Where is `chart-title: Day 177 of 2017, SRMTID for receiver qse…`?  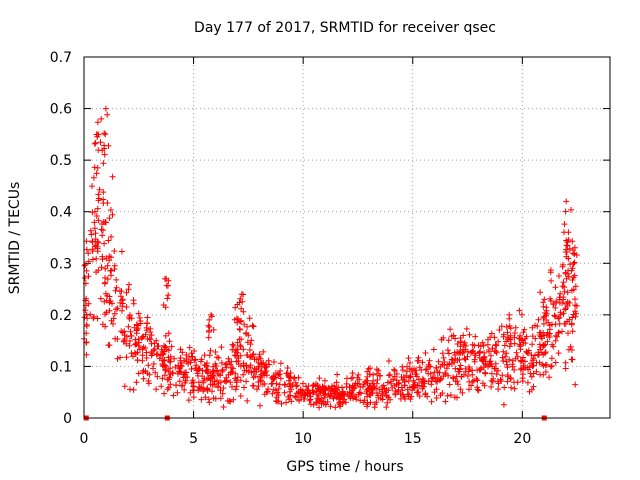 chart-title: Day 177 of 2017, SRMTID for receiver qse… is located at coordinates (345, 28).